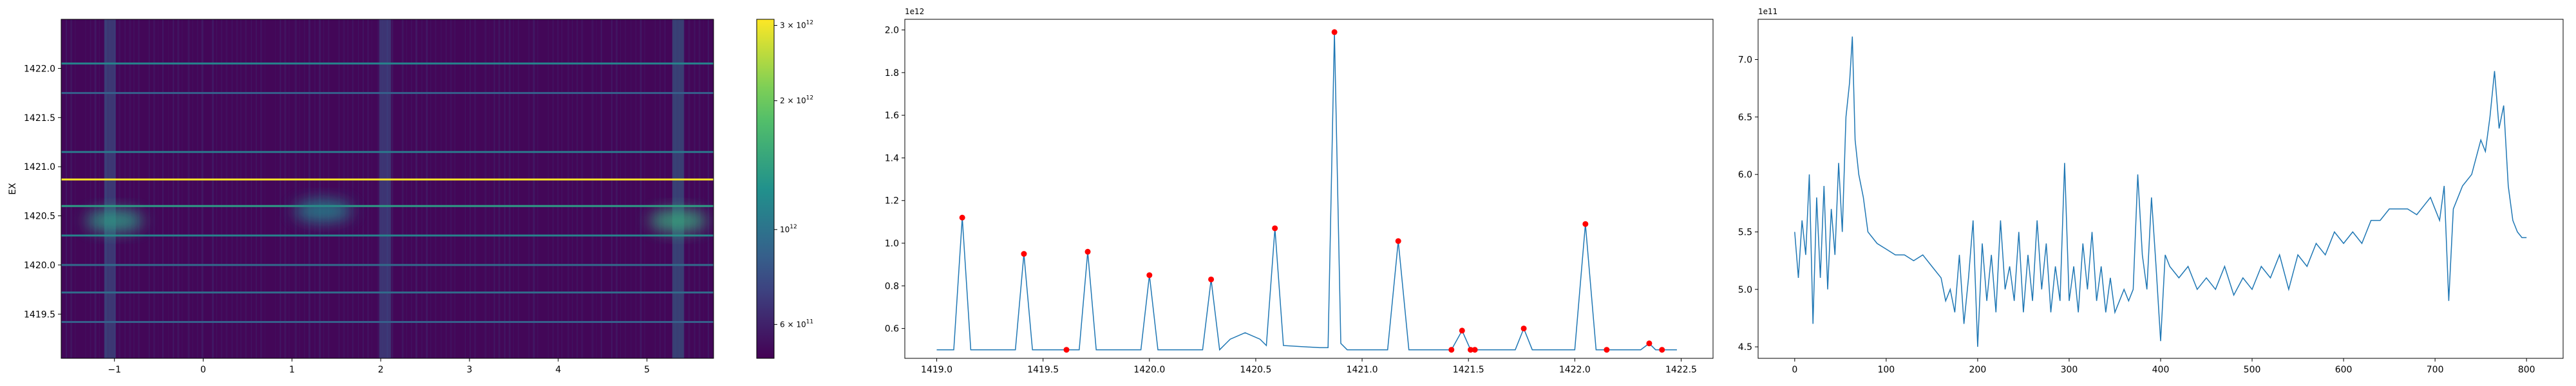 The width and height of the screenshot is (2576, 386). What do you see at coordinates (1745, 60) in the screenshot?
I see `y-tick-label: 7.0` at bounding box center [1745, 60].